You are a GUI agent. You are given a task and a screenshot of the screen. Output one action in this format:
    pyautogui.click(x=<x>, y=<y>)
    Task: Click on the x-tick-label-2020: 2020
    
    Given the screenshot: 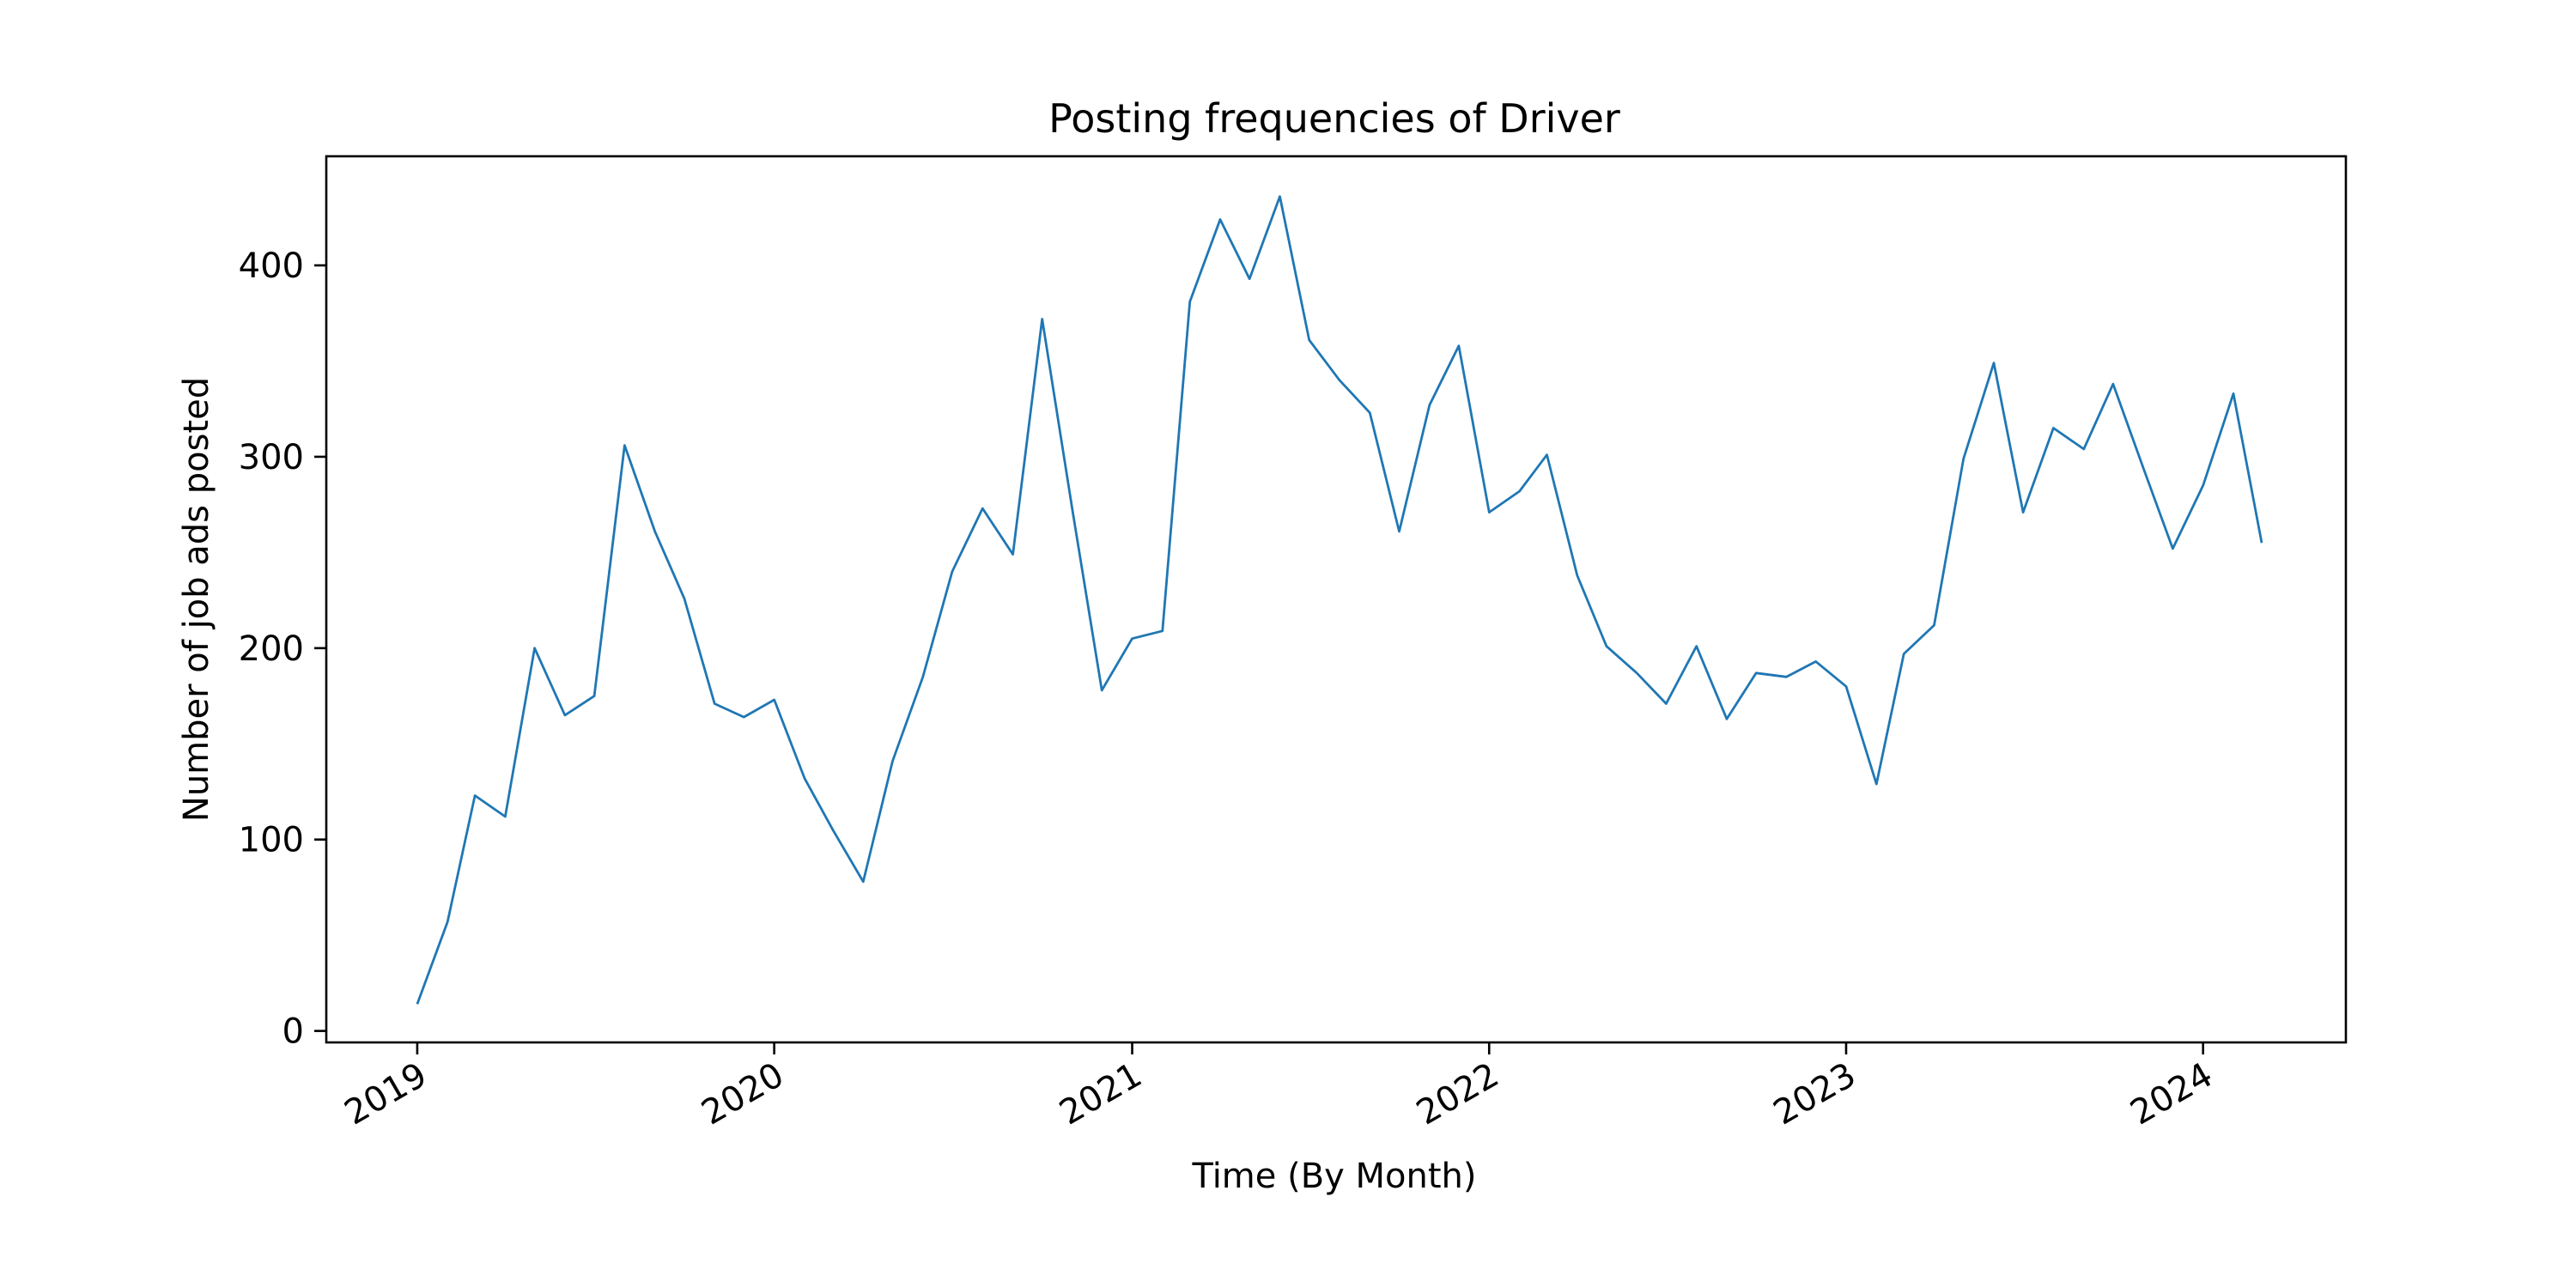 What is the action you would take?
    pyautogui.click(x=742, y=1094)
    